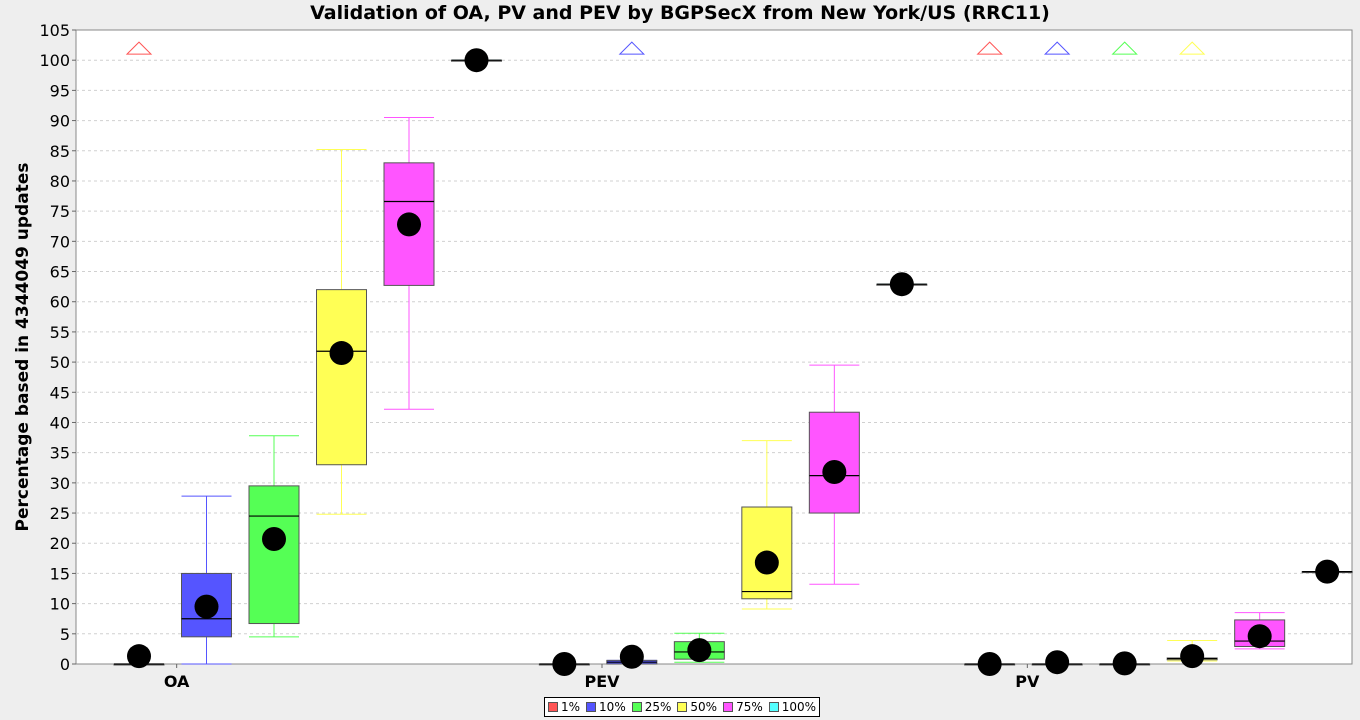  Describe the element at coordinates (60, 573) in the screenshot. I see `y-tick-label: 15` at that location.